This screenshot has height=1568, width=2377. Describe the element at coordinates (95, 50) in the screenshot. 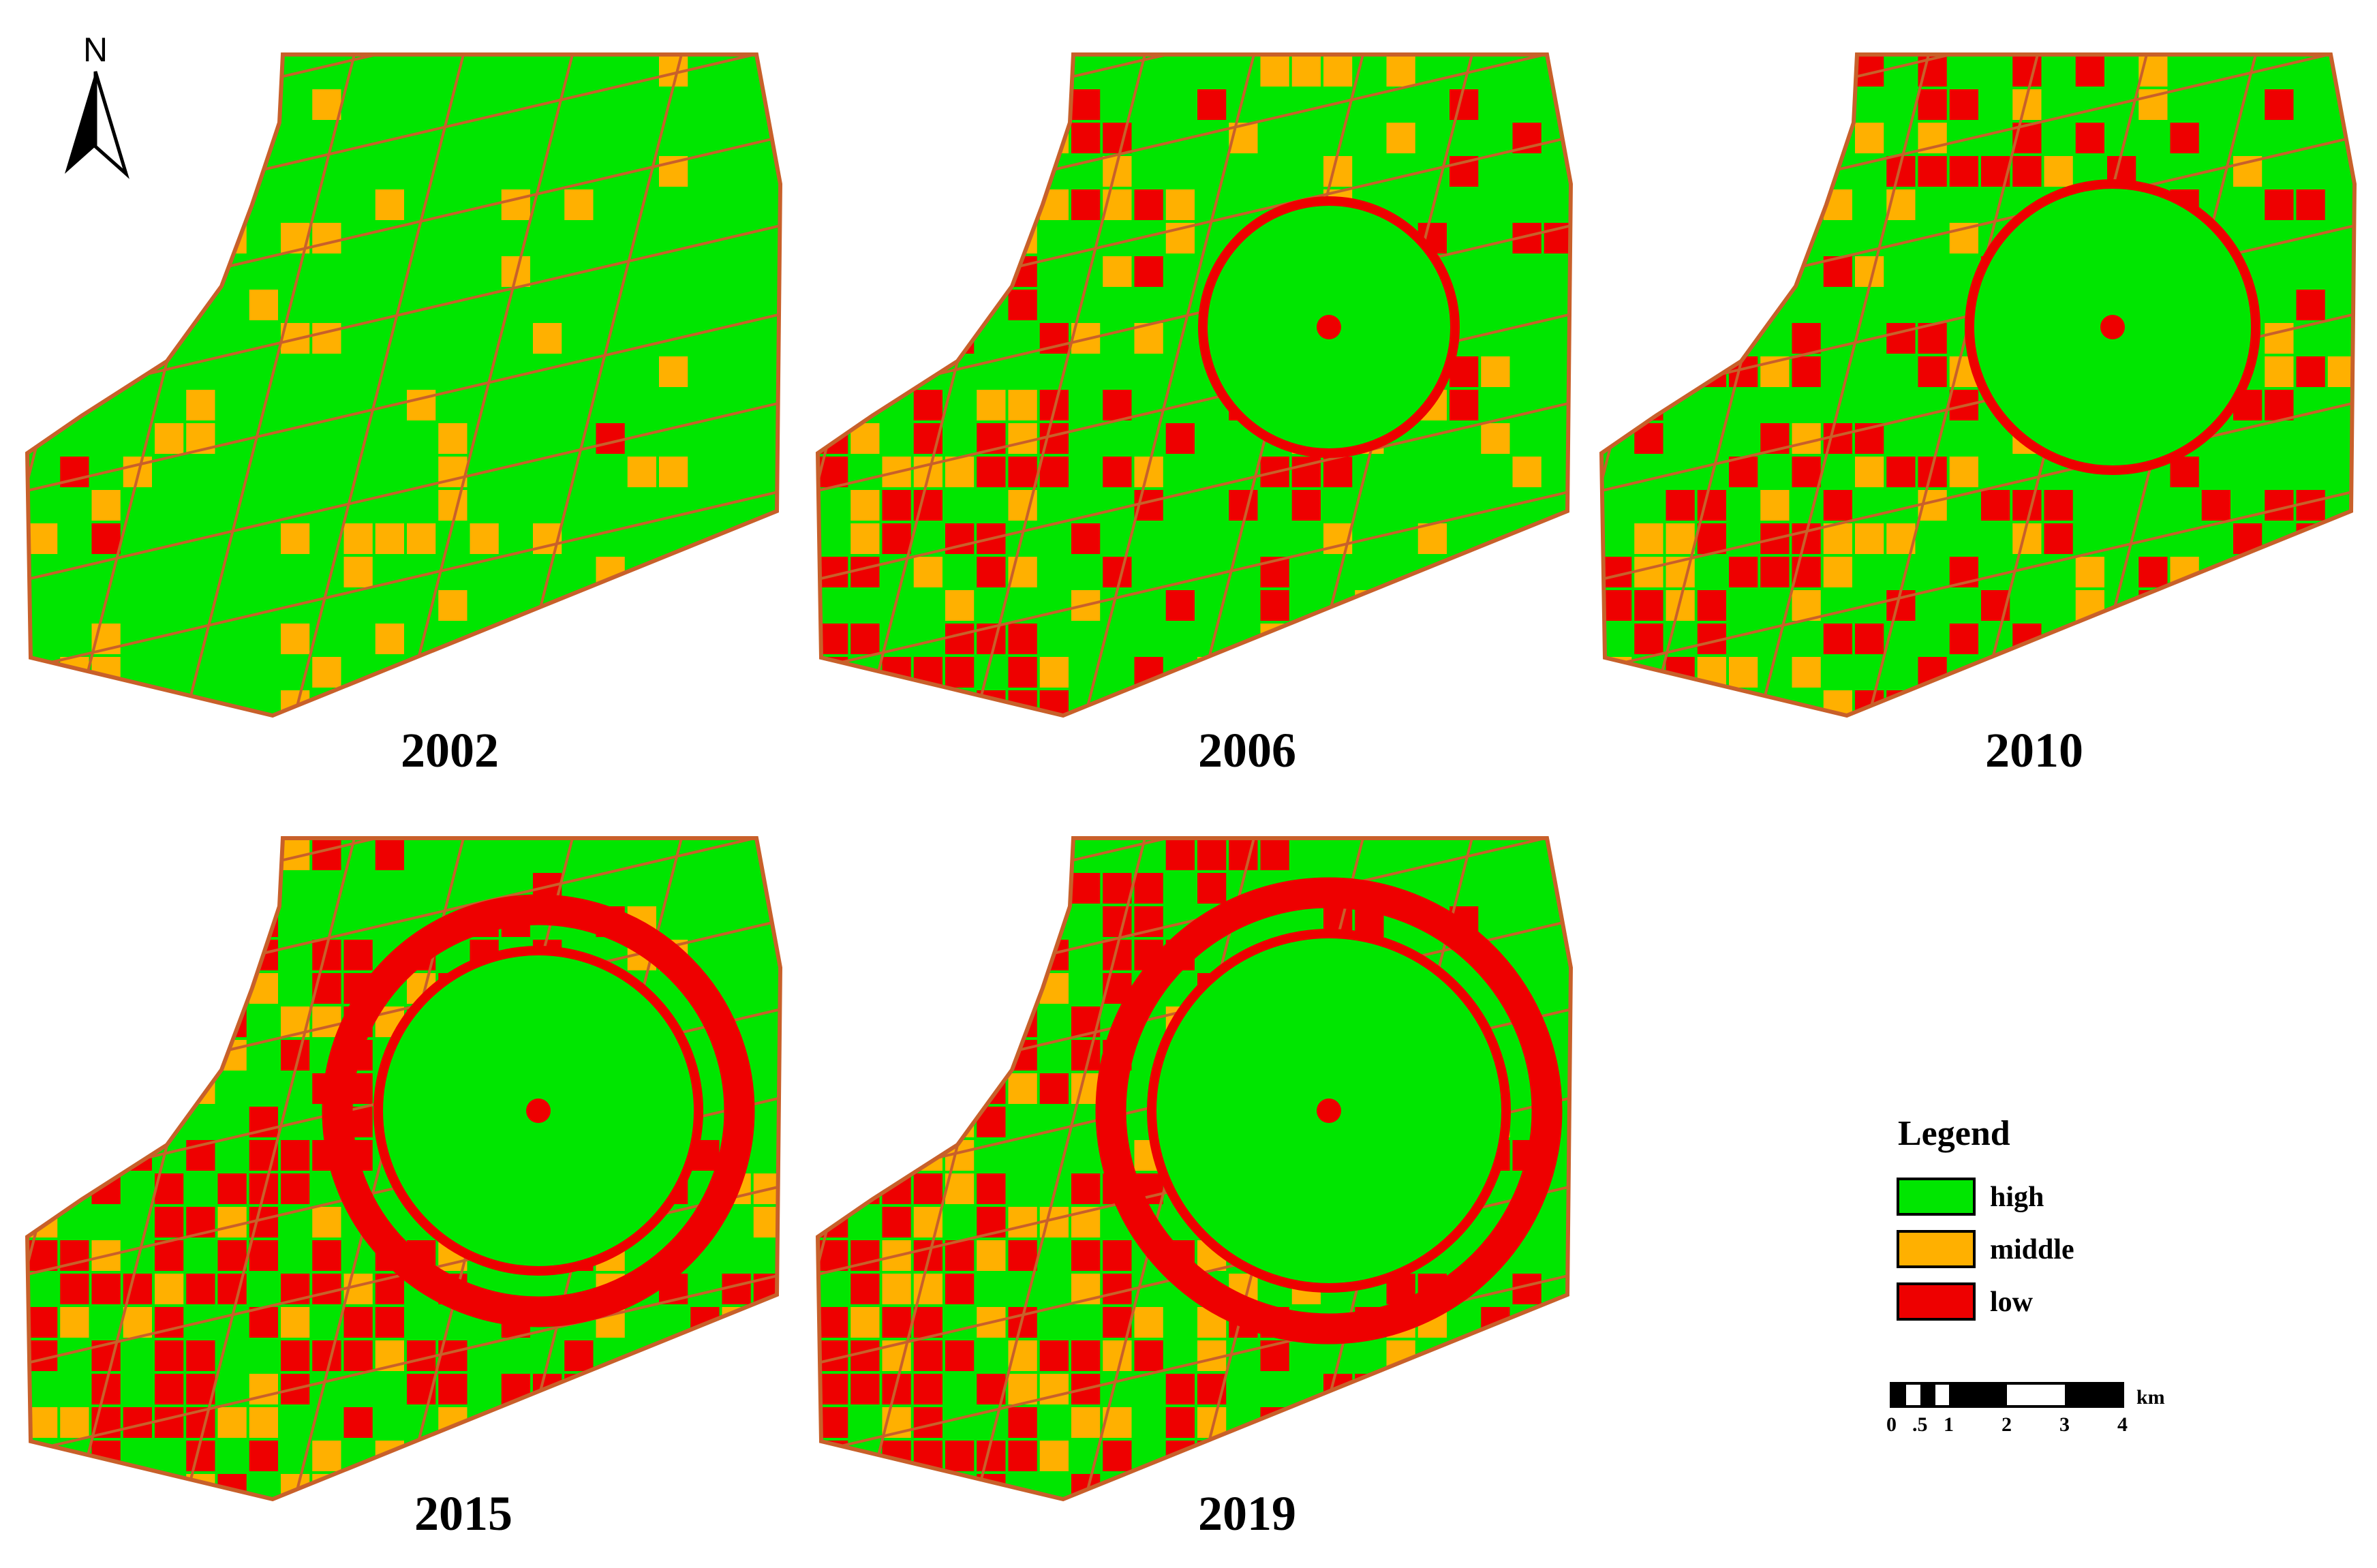

I see `north-label: N` at that location.